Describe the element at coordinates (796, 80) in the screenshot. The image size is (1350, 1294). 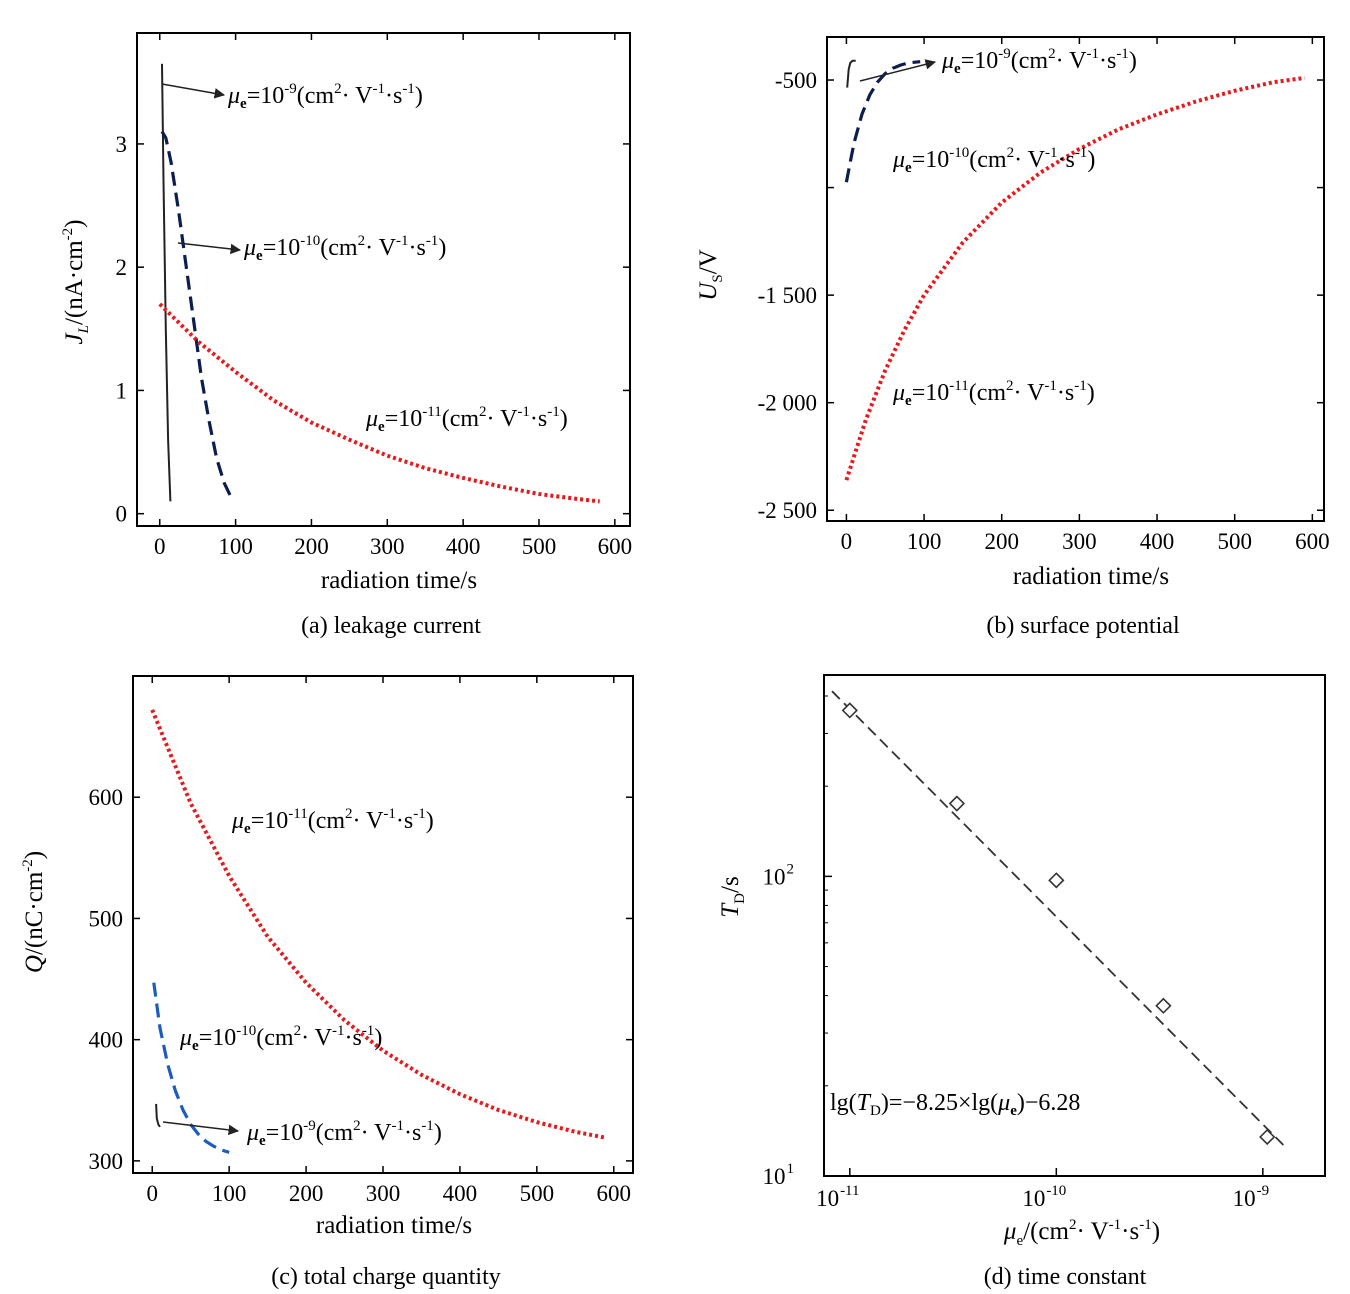
I see `y-tick-label: -500` at that location.